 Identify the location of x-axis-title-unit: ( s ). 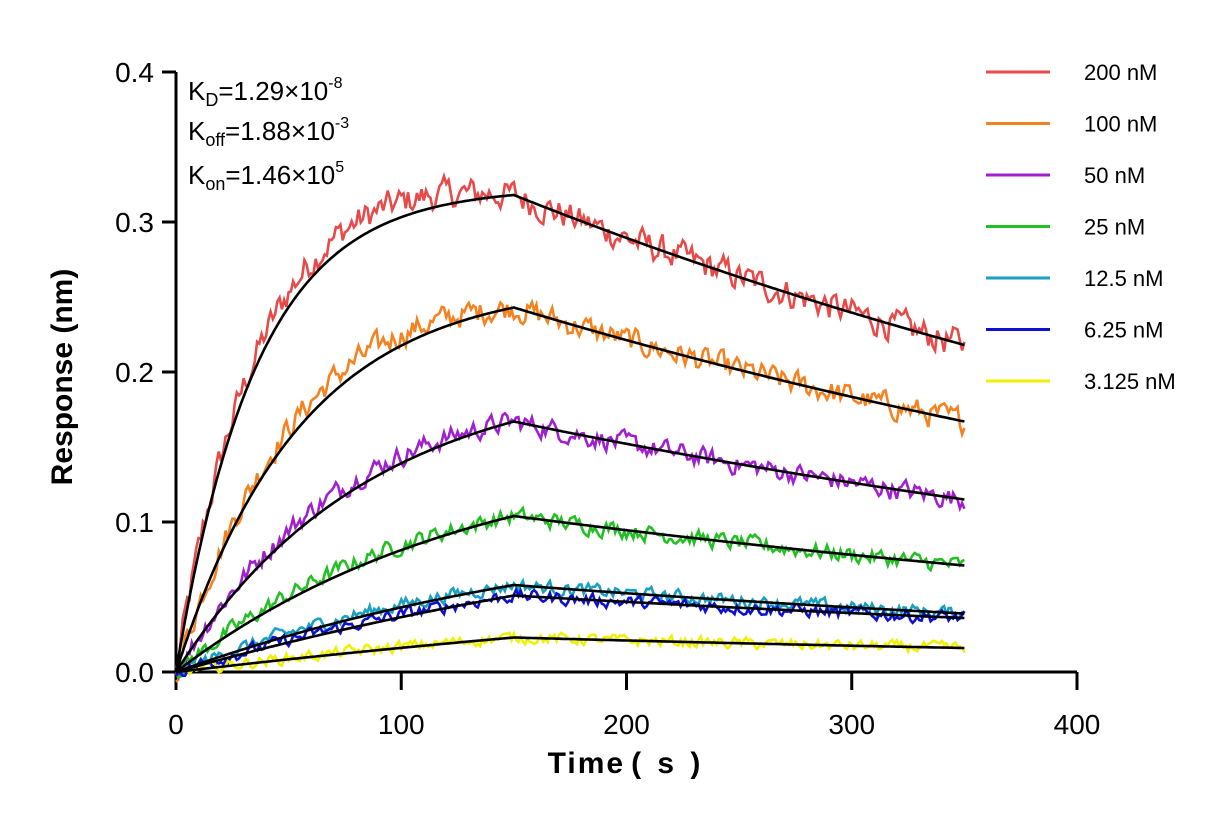
(667, 763).